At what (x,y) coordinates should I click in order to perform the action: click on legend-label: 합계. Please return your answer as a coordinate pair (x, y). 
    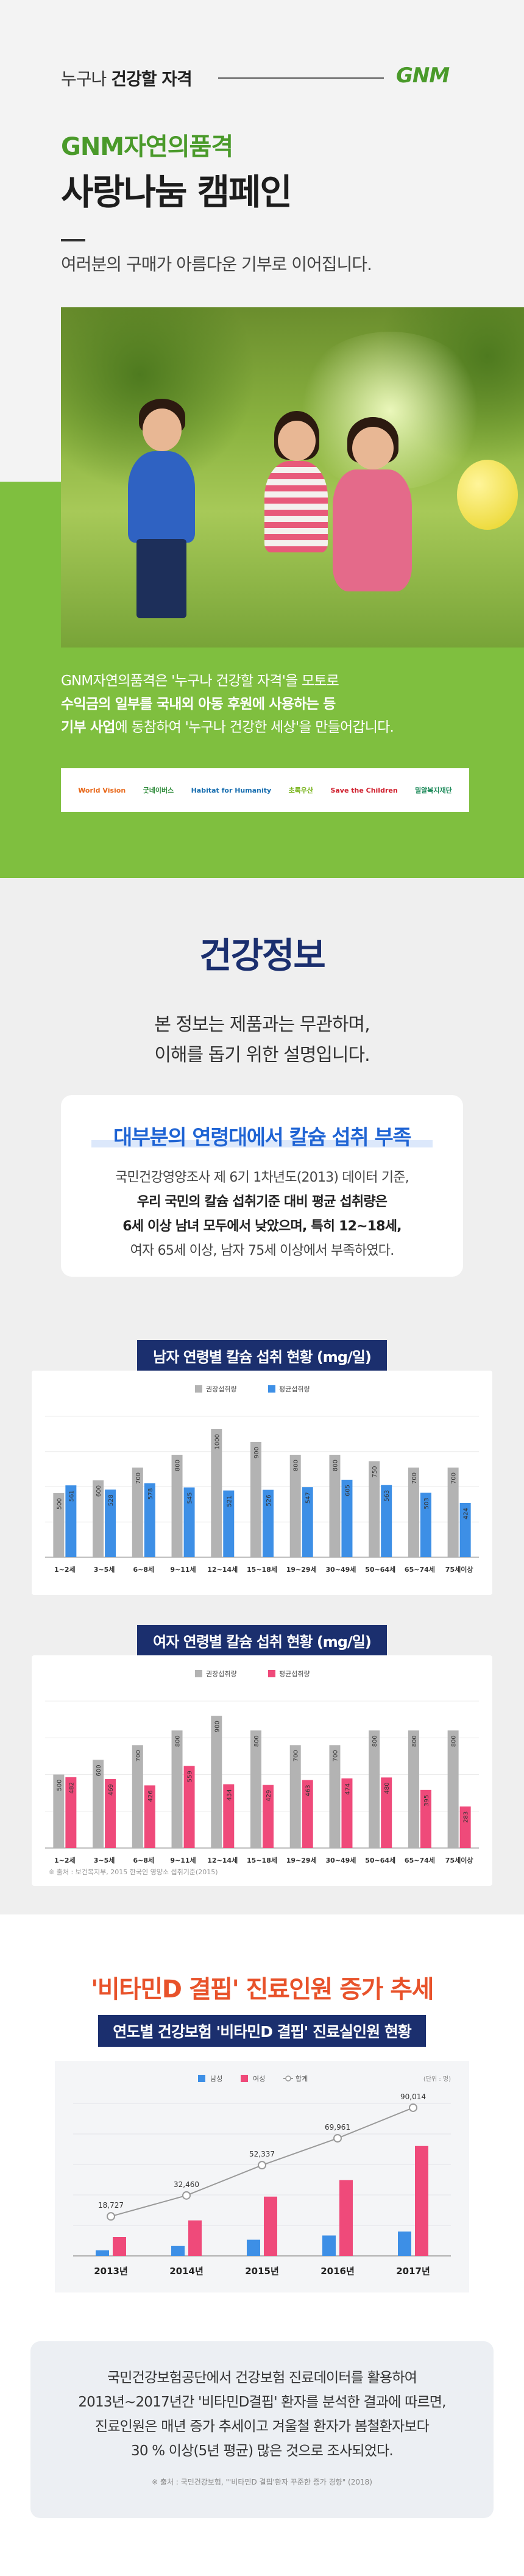
    Looking at the image, I should click on (302, 2079).